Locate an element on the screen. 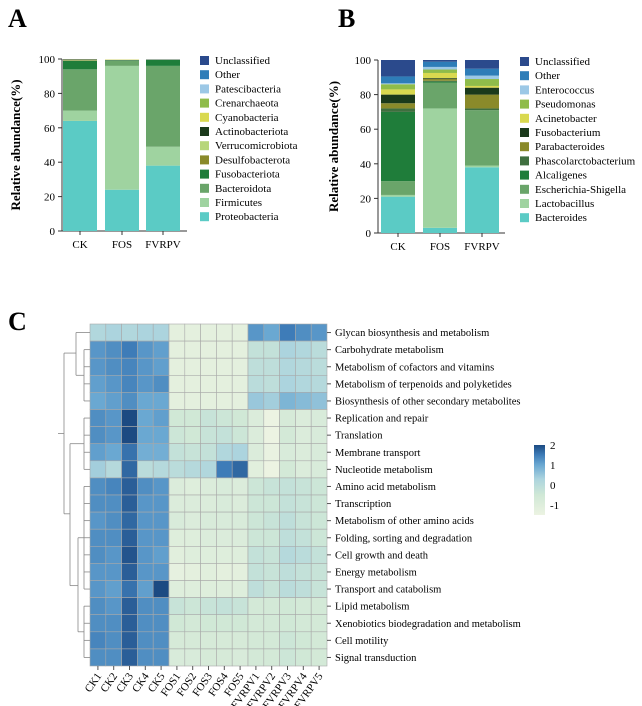 This screenshot has width=642, height=706. bar-segment-fos-alcaligenes is located at coordinates (440, 82).